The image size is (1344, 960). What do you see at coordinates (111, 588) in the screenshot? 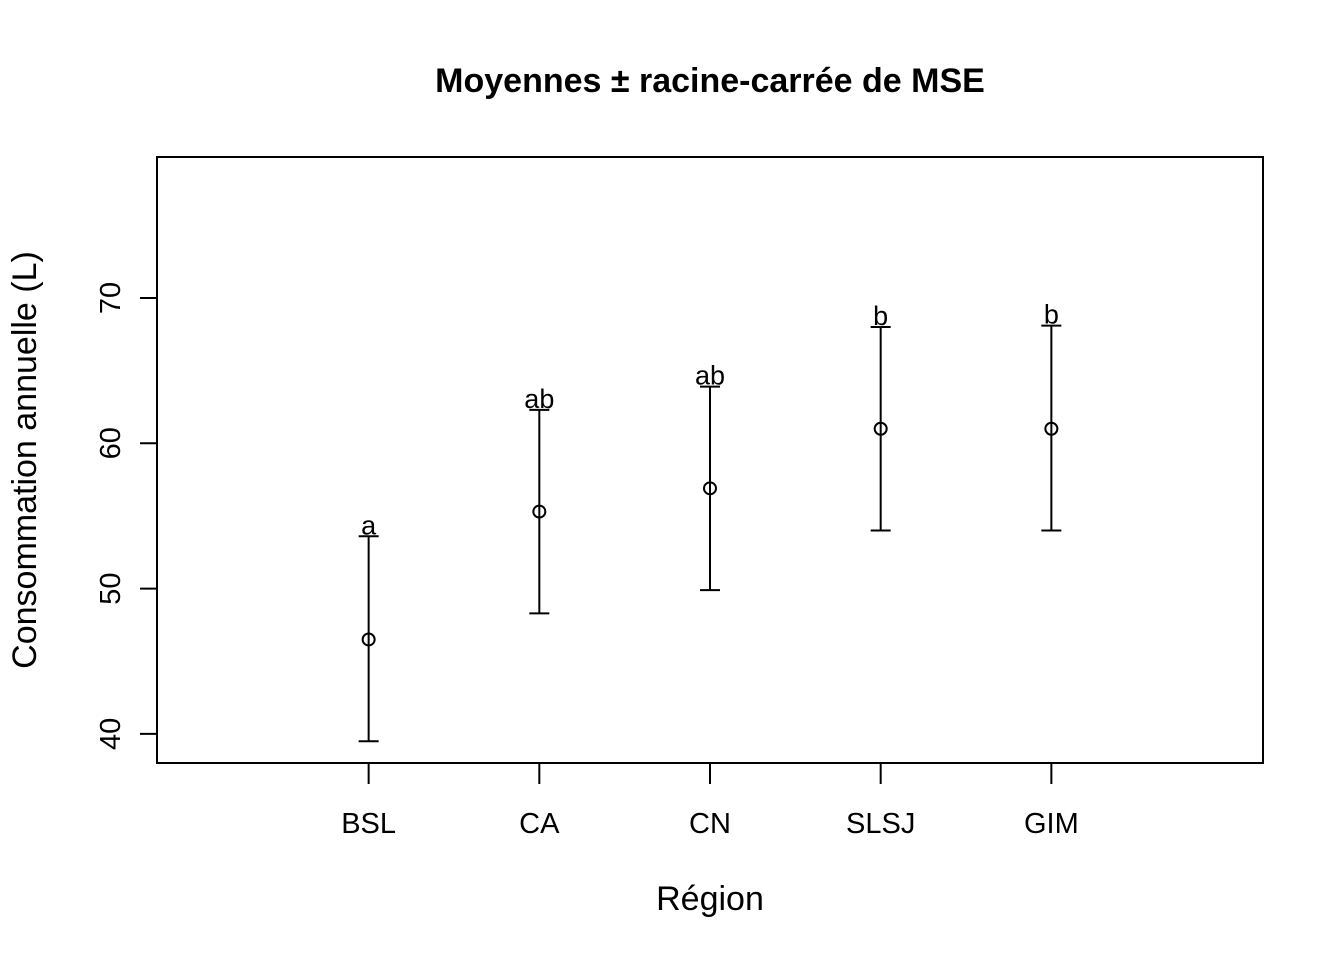
I see `y-tick-label: 50` at bounding box center [111, 588].